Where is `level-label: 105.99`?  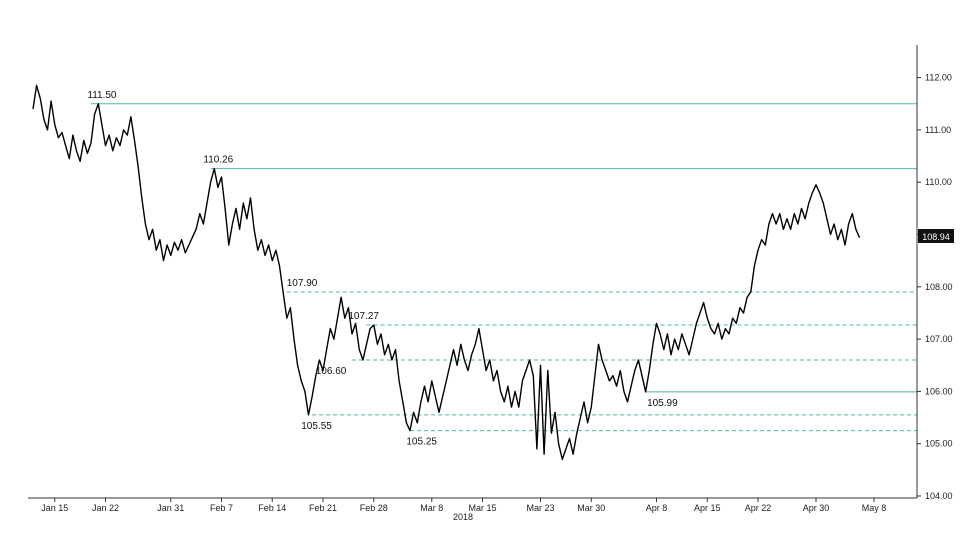 level-label: 105.99 is located at coordinates (662, 403).